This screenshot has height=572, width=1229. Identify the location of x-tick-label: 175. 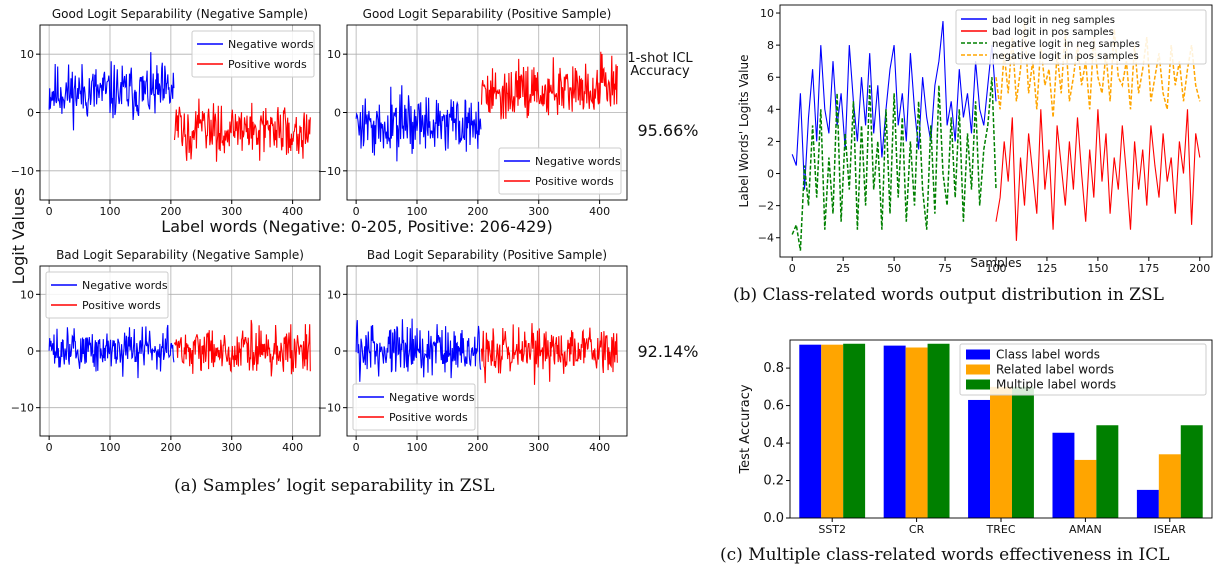
(1148, 268).